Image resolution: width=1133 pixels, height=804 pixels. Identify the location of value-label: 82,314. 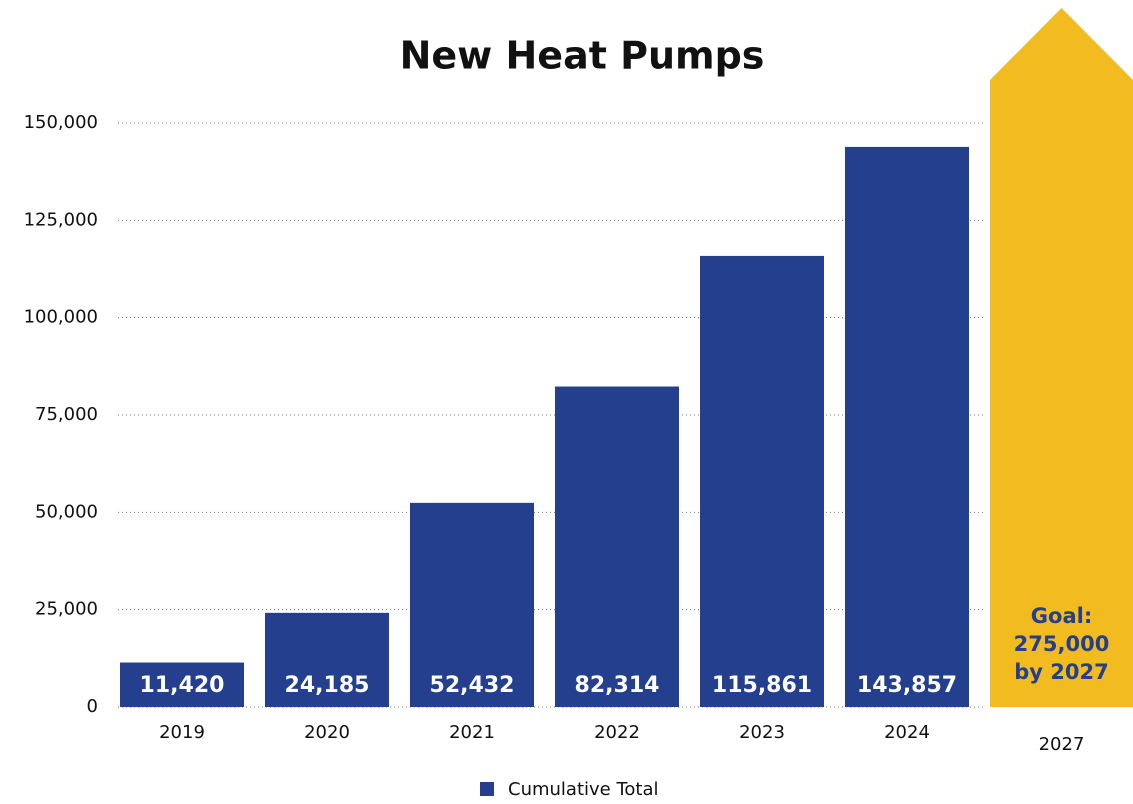
(617, 685).